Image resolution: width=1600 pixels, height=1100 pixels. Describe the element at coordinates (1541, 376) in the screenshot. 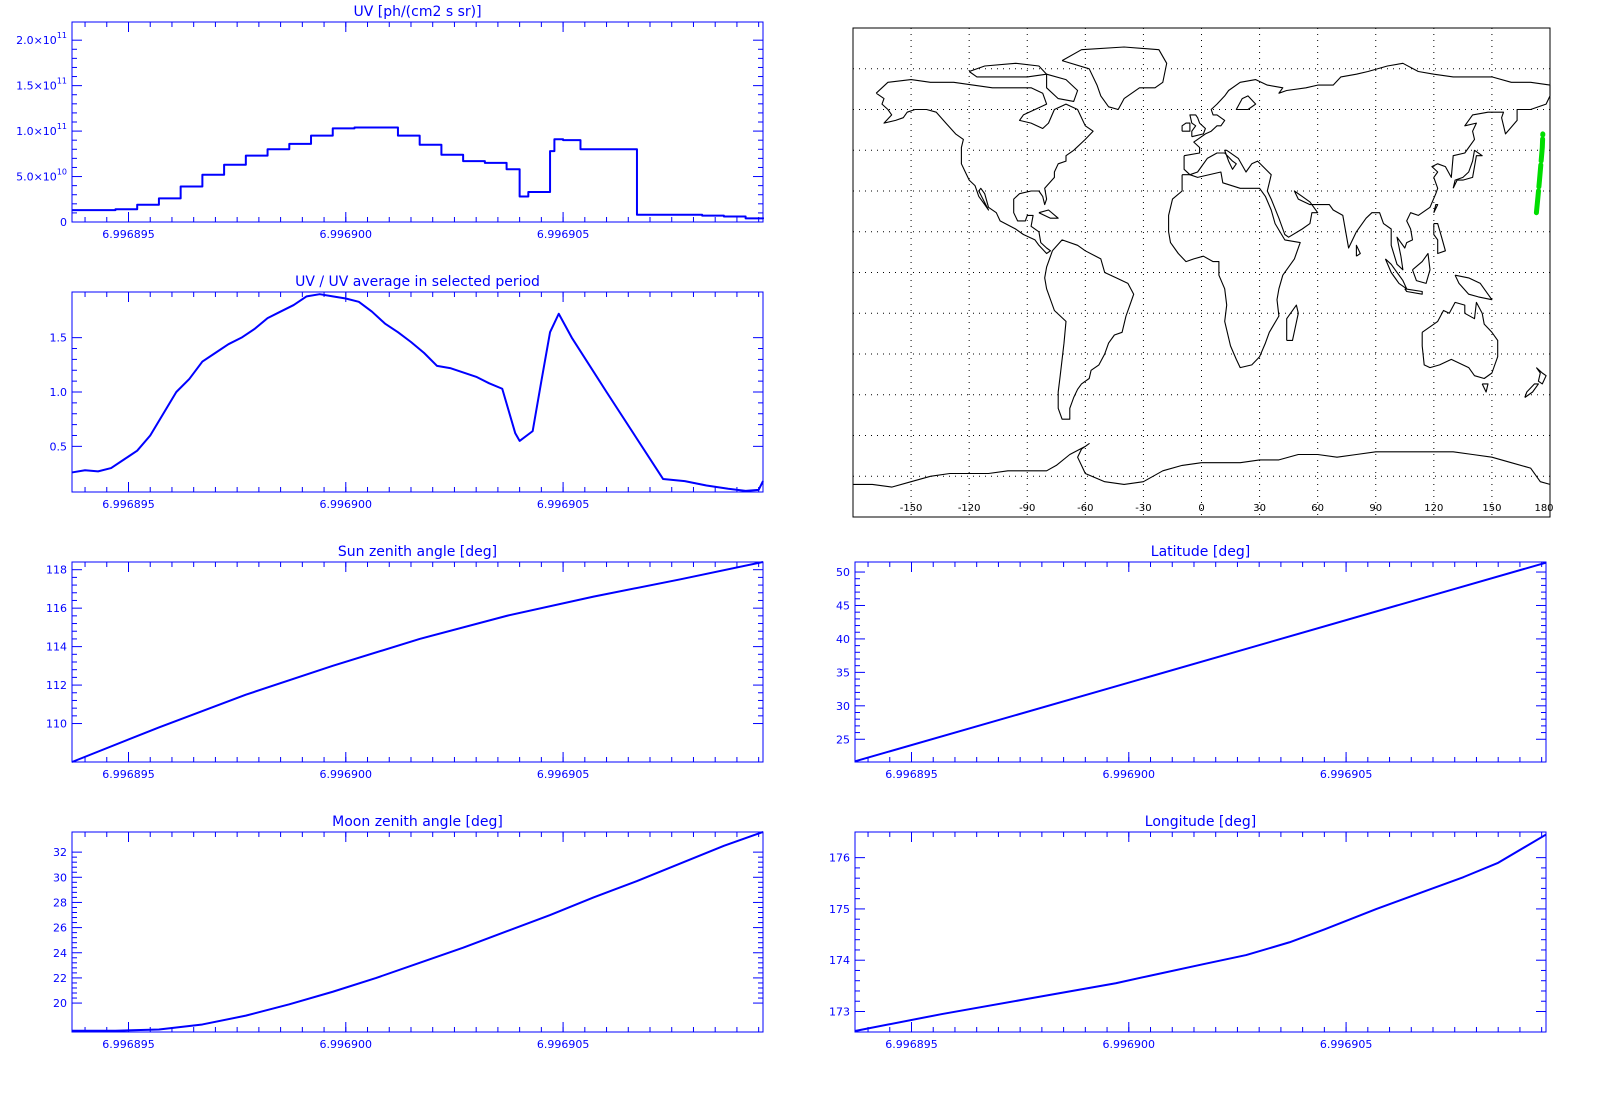

I see `new-zealand-north-outline` at that location.